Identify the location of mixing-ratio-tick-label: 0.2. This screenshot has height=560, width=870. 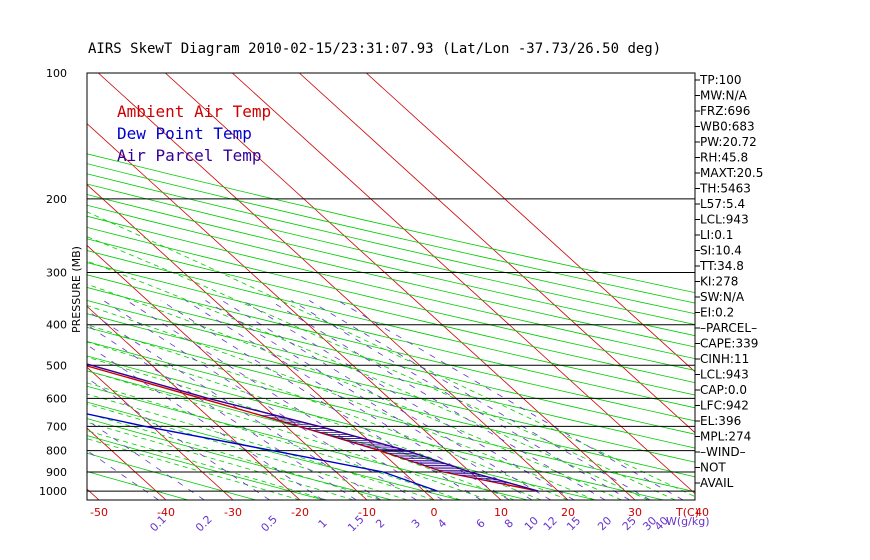
(204, 524).